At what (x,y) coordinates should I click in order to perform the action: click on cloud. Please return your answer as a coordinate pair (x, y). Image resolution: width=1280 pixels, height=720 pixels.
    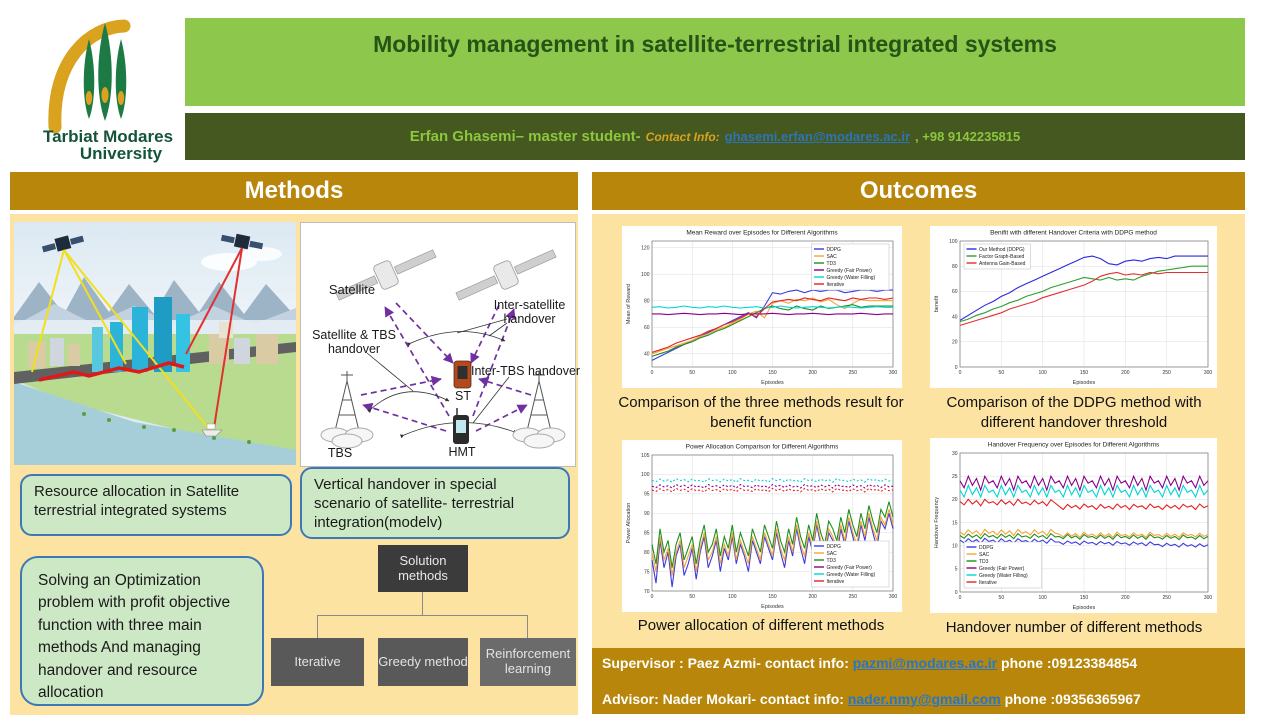
    Looking at the image, I should click on (229, 262).